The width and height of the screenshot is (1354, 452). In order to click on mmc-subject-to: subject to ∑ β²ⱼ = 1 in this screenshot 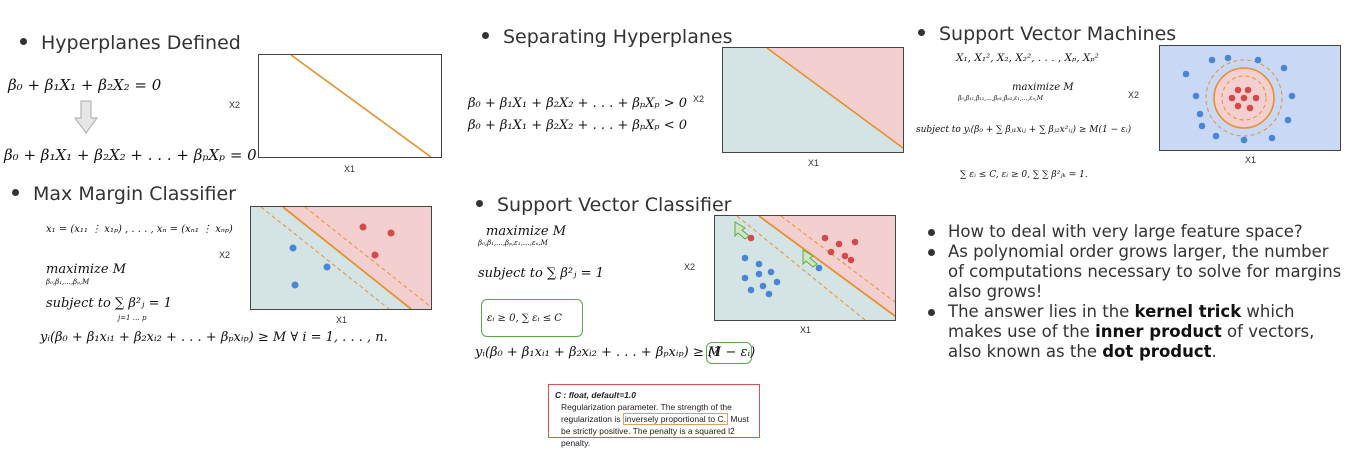, I will do `click(109, 303)`.